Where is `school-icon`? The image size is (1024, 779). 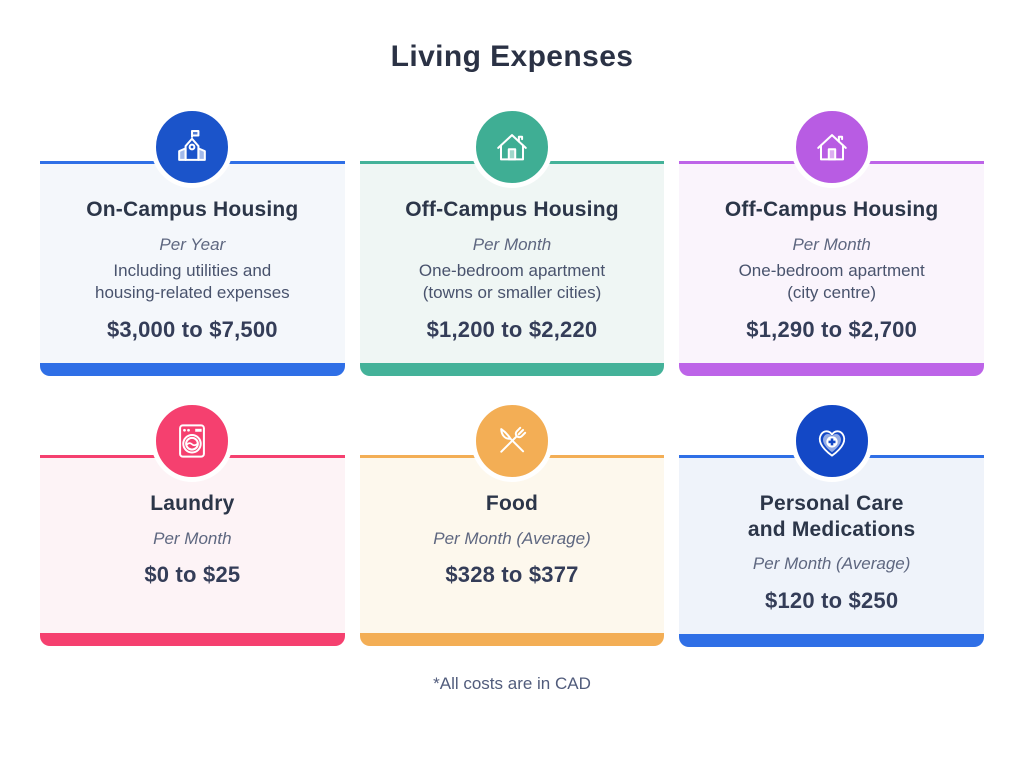
school-icon is located at coordinates (192, 147).